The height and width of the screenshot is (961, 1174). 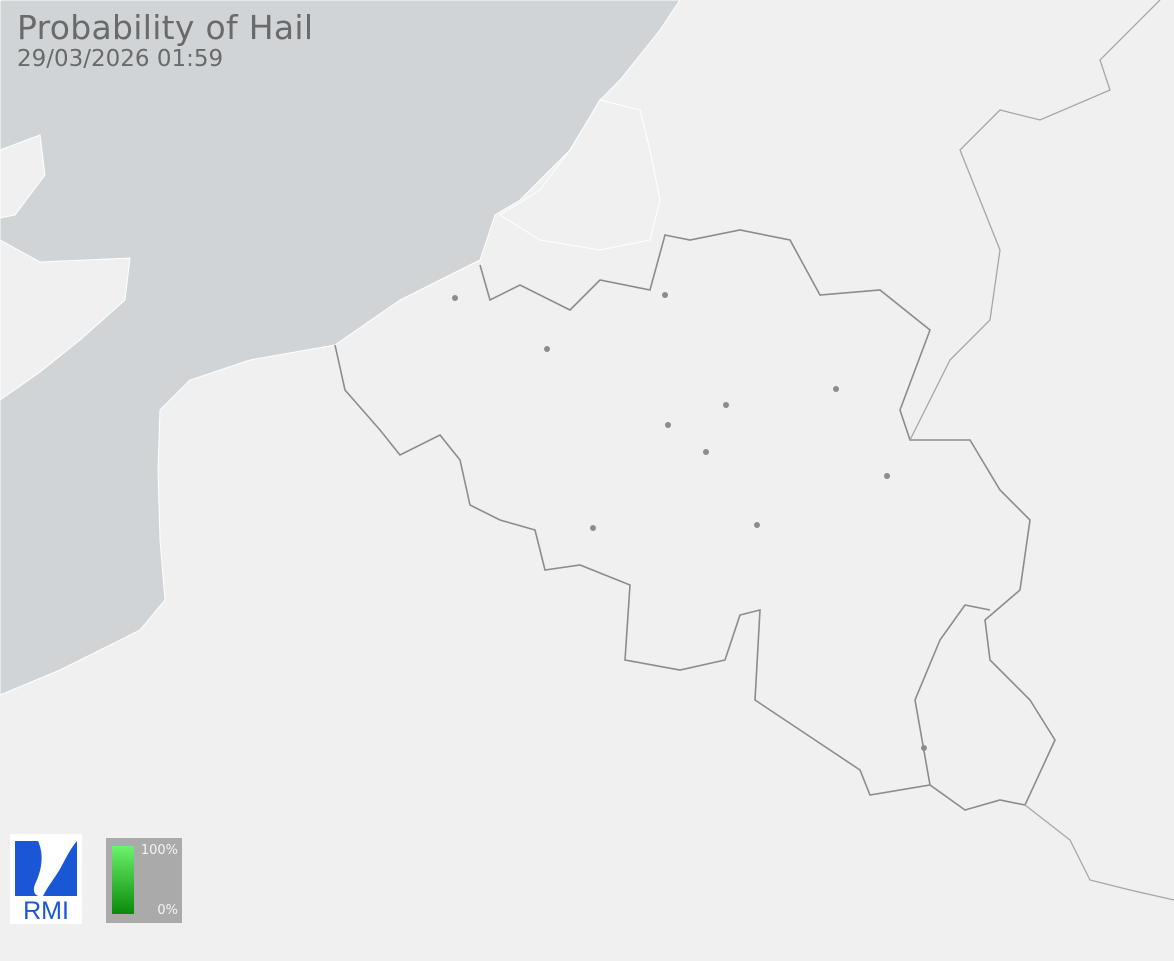 What do you see at coordinates (65, 320) in the screenshot?
I see `england-land` at bounding box center [65, 320].